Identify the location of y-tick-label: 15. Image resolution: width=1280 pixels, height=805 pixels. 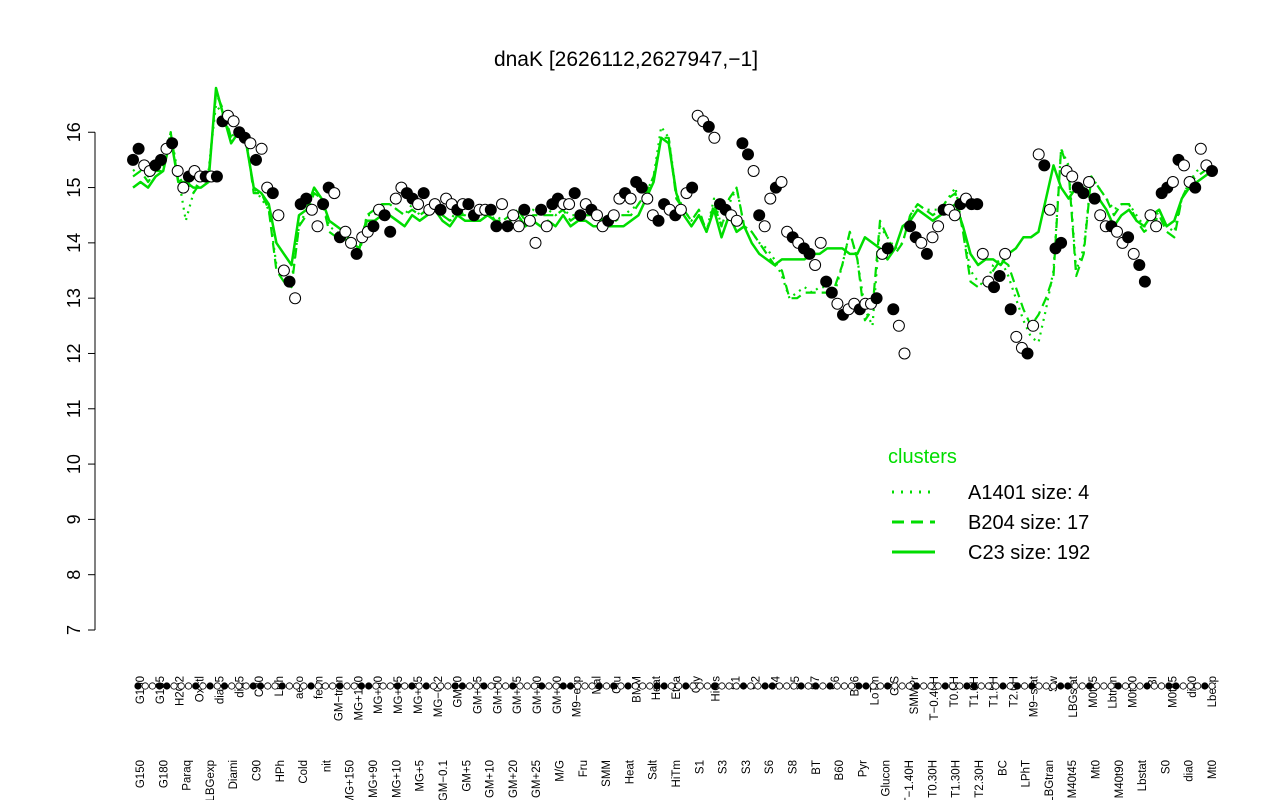
(74, 188).